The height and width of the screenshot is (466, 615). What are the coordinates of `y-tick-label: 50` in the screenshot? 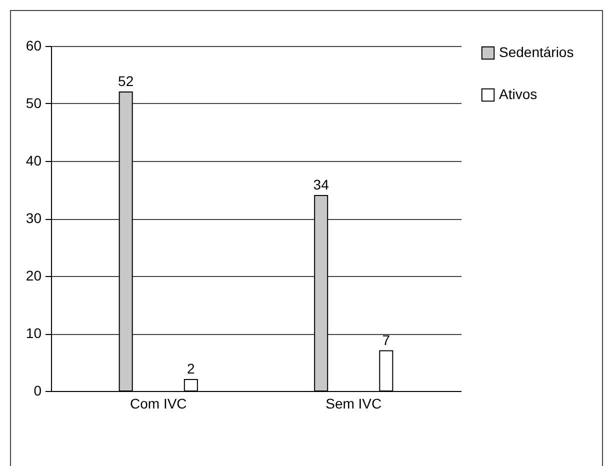 It's located at (34, 103).